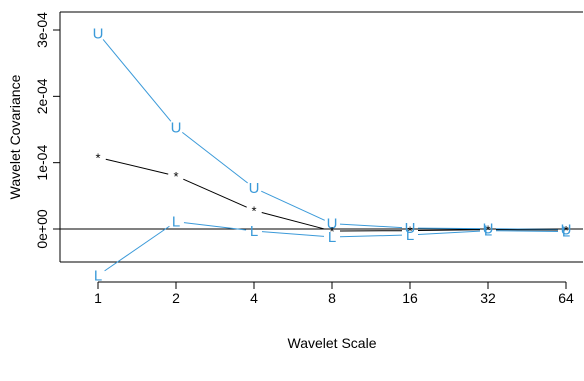 The image size is (584, 381). What do you see at coordinates (566, 298) in the screenshot?
I see `x-tick-label: 64` at bounding box center [566, 298].